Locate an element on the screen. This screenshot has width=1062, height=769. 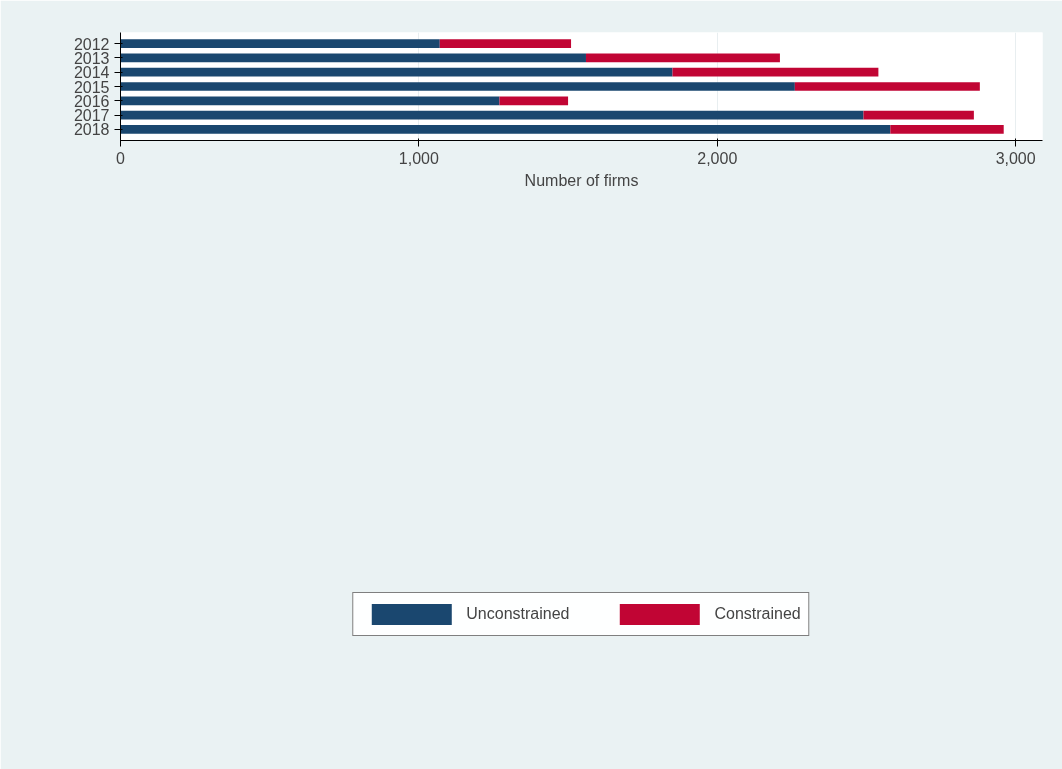
x-tick-label: 2,000 is located at coordinates (717, 158).